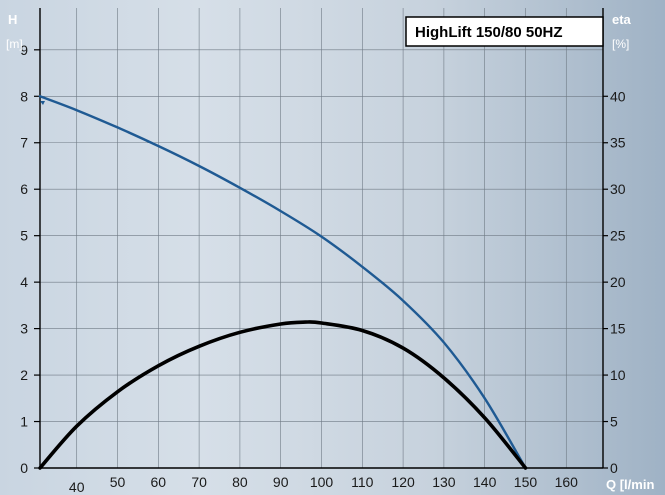 Image resolution: width=665 pixels, height=495 pixels. I want to click on y-left-axis-unit: [m], so click(14, 44).